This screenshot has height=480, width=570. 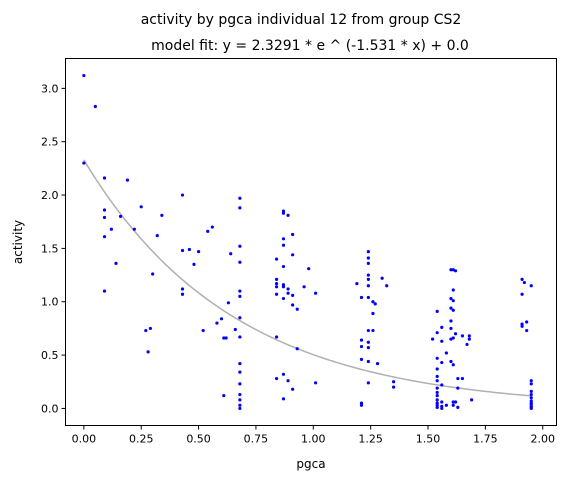 I want to click on y-tick-label: 3.0, so click(x=50, y=88).